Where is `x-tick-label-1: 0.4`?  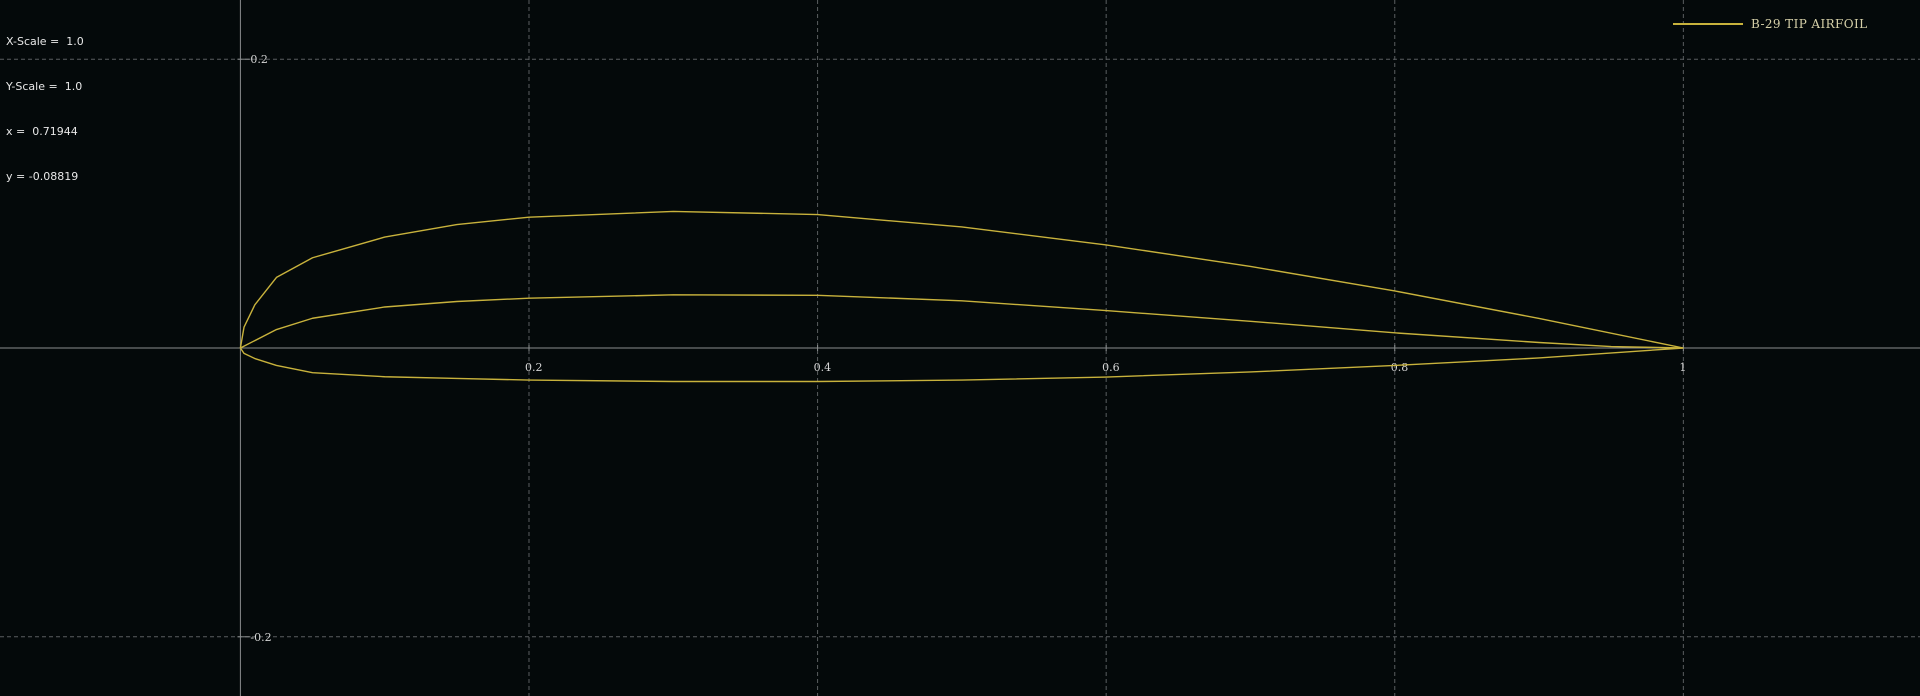
x-tick-label-1: 0.4 is located at coordinates (823, 367).